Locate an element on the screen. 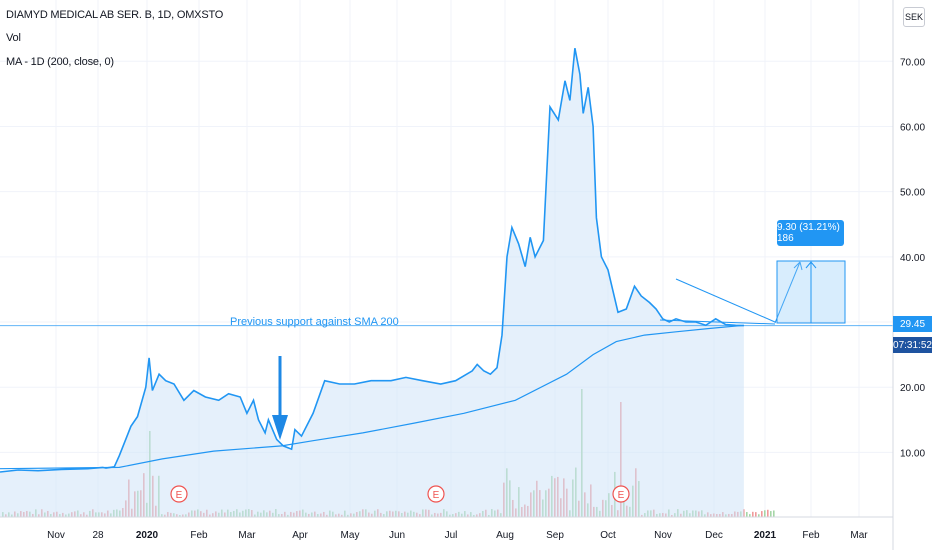  x-tick-label: May is located at coordinates (350, 535).